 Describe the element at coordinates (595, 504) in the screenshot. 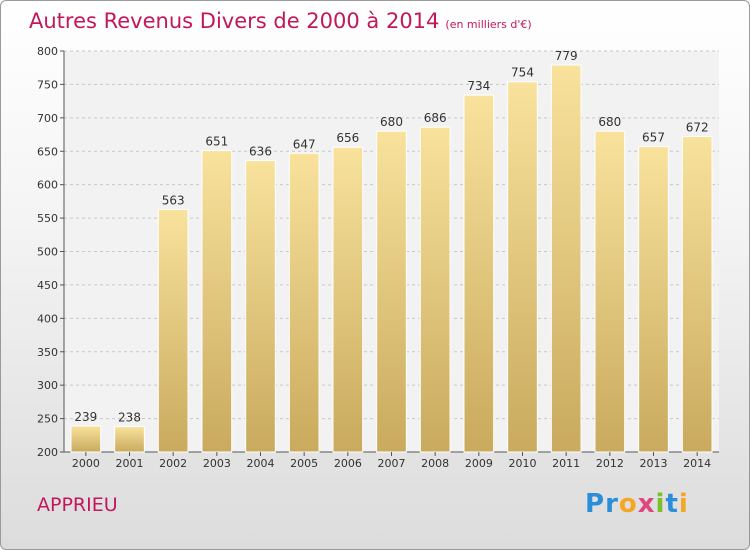

I see `logo-letter: P` at that location.